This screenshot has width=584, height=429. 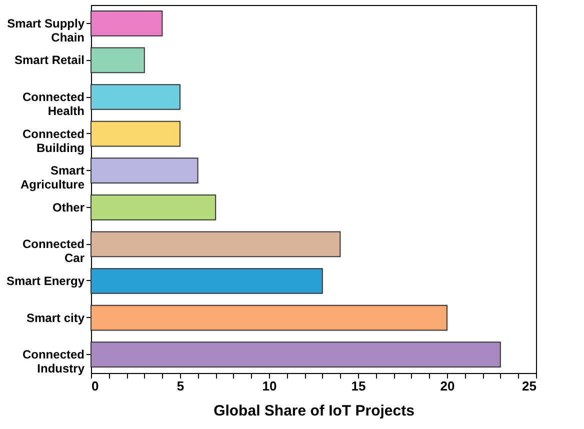 I want to click on y-tick-label: Connected Building, so click(x=53, y=140).